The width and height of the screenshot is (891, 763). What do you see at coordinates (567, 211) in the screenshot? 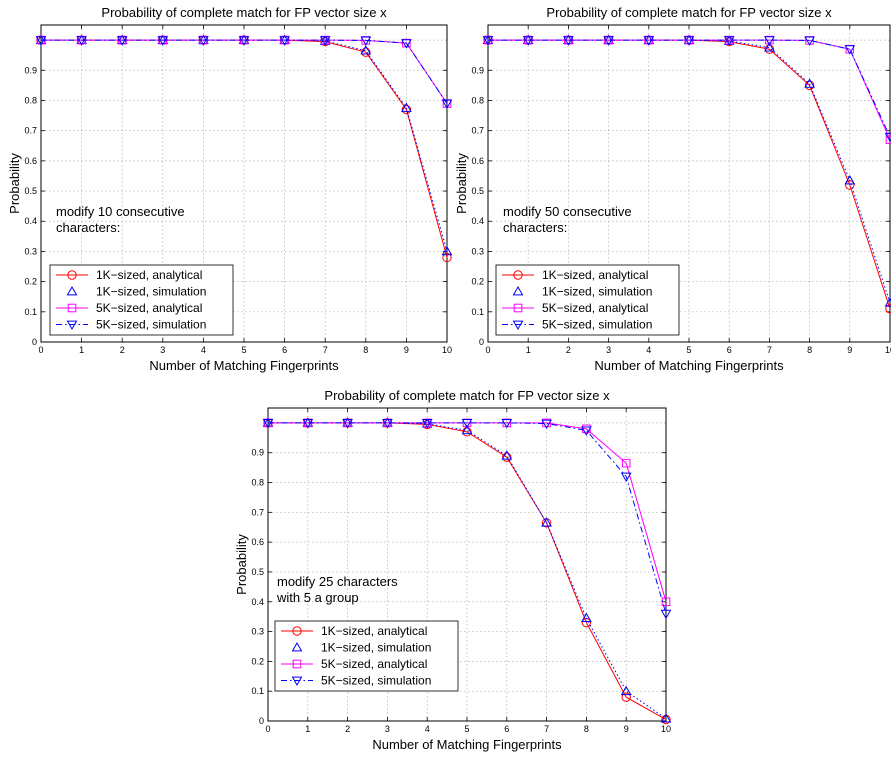
I see `annotation-text: modify 50 consecutive` at bounding box center [567, 211].